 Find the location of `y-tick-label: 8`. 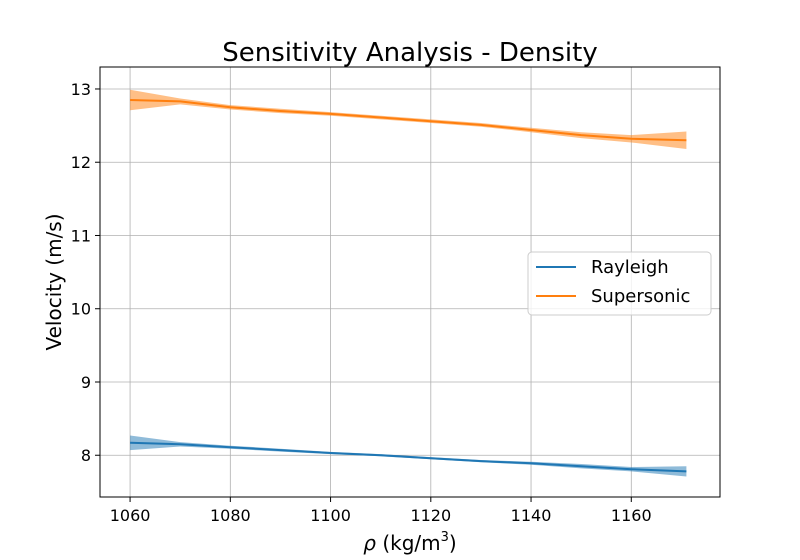

y-tick-label: 8 is located at coordinates (86, 455).